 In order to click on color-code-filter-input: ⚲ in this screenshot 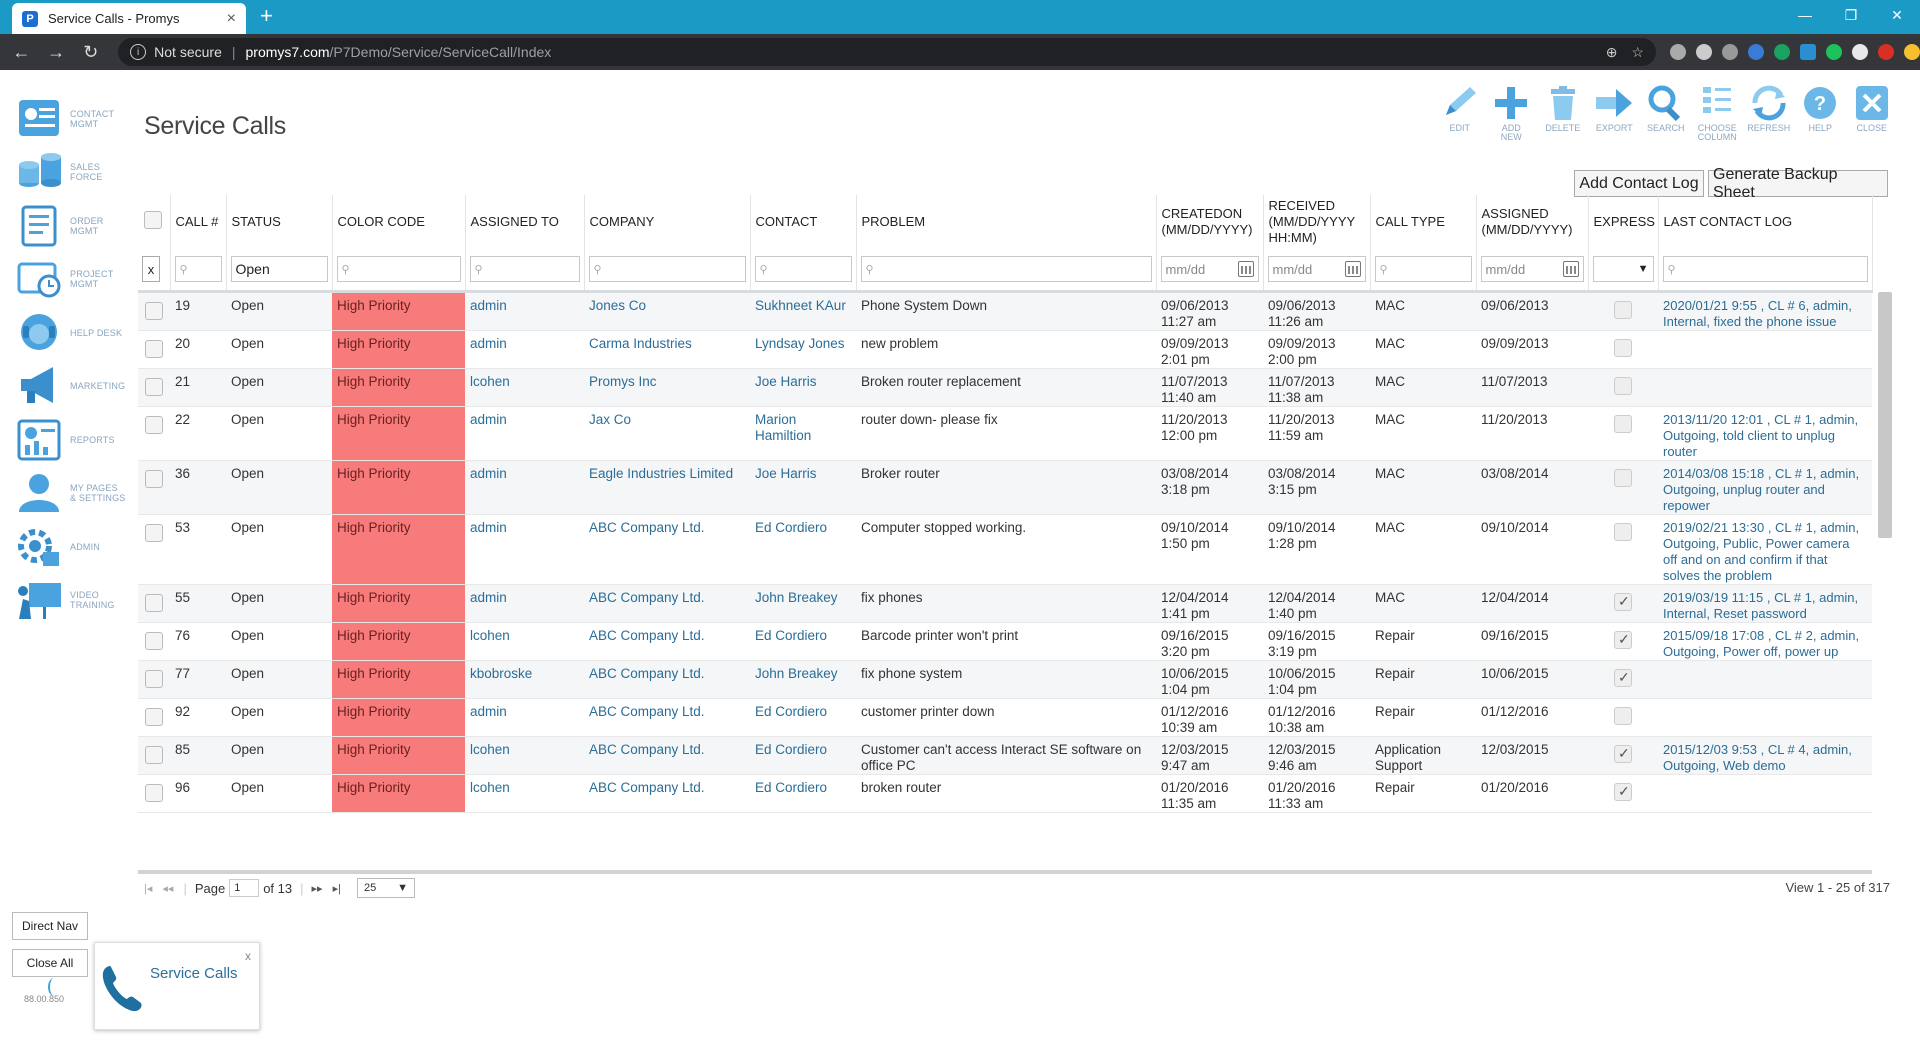, I will do `click(398, 269)`.